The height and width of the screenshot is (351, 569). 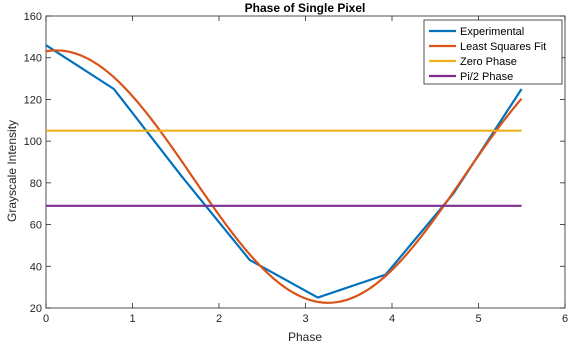 I want to click on y-tick-label: 20, so click(x=36, y=309).